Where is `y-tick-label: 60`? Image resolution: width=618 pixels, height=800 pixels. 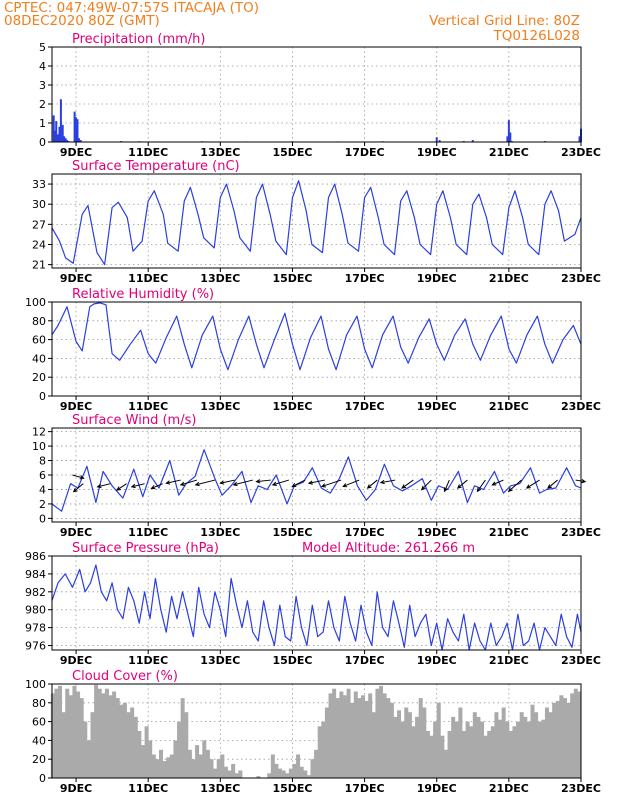
y-tick-label: 60 is located at coordinates (39, 340).